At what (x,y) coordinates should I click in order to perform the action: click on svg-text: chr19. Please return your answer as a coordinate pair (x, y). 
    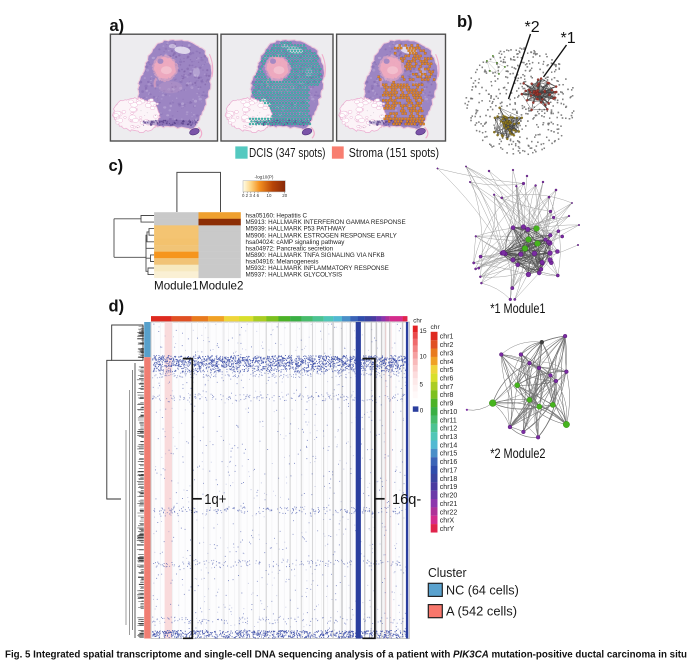
    Looking at the image, I should click on (449, 487).